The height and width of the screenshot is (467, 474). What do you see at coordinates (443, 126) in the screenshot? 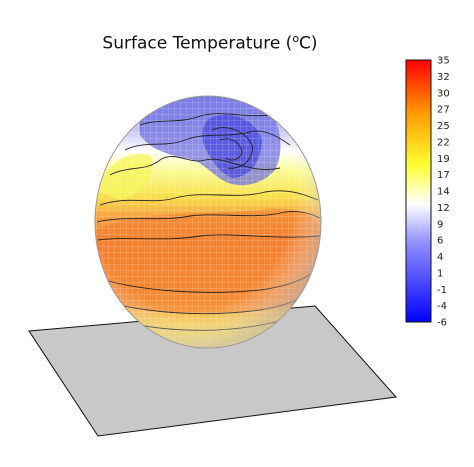
I see `colorbar-tick-label: 25` at bounding box center [443, 126].